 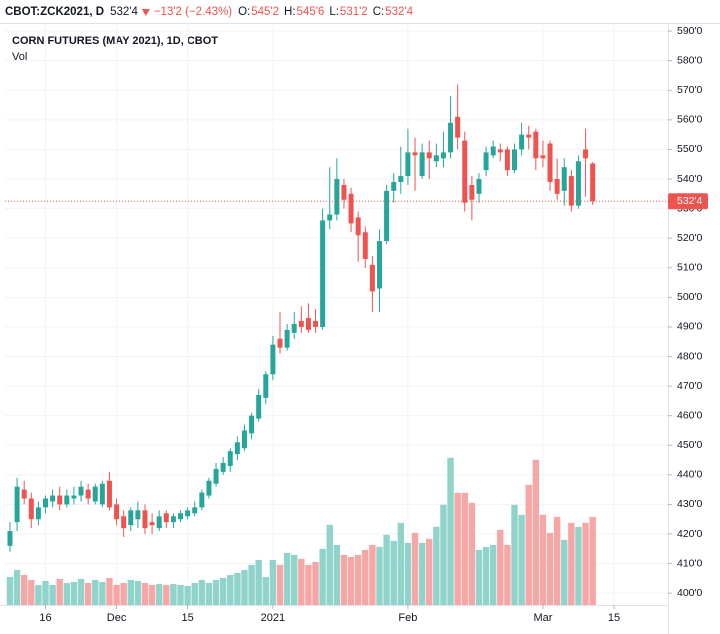 What do you see at coordinates (690, 534) in the screenshot?
I see `y-tick-label: 420'0` at bounding box center [690, 534].